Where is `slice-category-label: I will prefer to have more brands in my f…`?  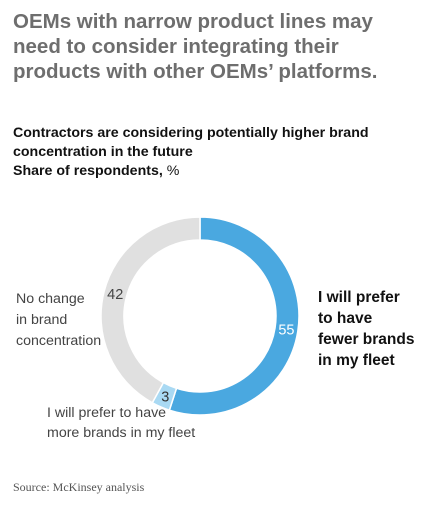 slice-category-label: I will prefer to have more brands in my f… is located at coordinates (121, 423).